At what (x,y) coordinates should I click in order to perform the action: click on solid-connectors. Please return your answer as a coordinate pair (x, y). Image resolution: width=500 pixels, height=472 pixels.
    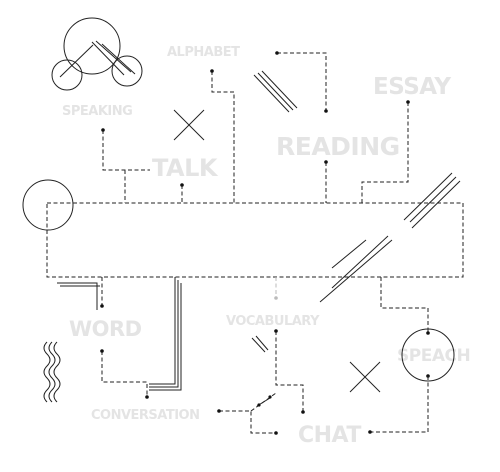
    Looking at the image, I should click on (119, 334).